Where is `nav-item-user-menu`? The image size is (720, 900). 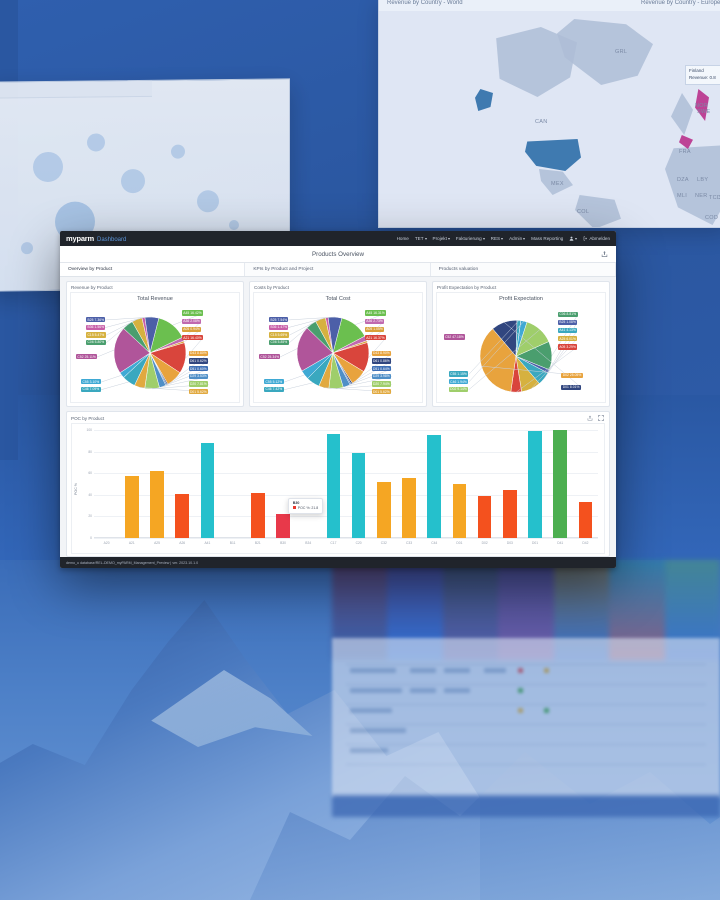
nav-item-user-menu is located at coordinates (573, 238).